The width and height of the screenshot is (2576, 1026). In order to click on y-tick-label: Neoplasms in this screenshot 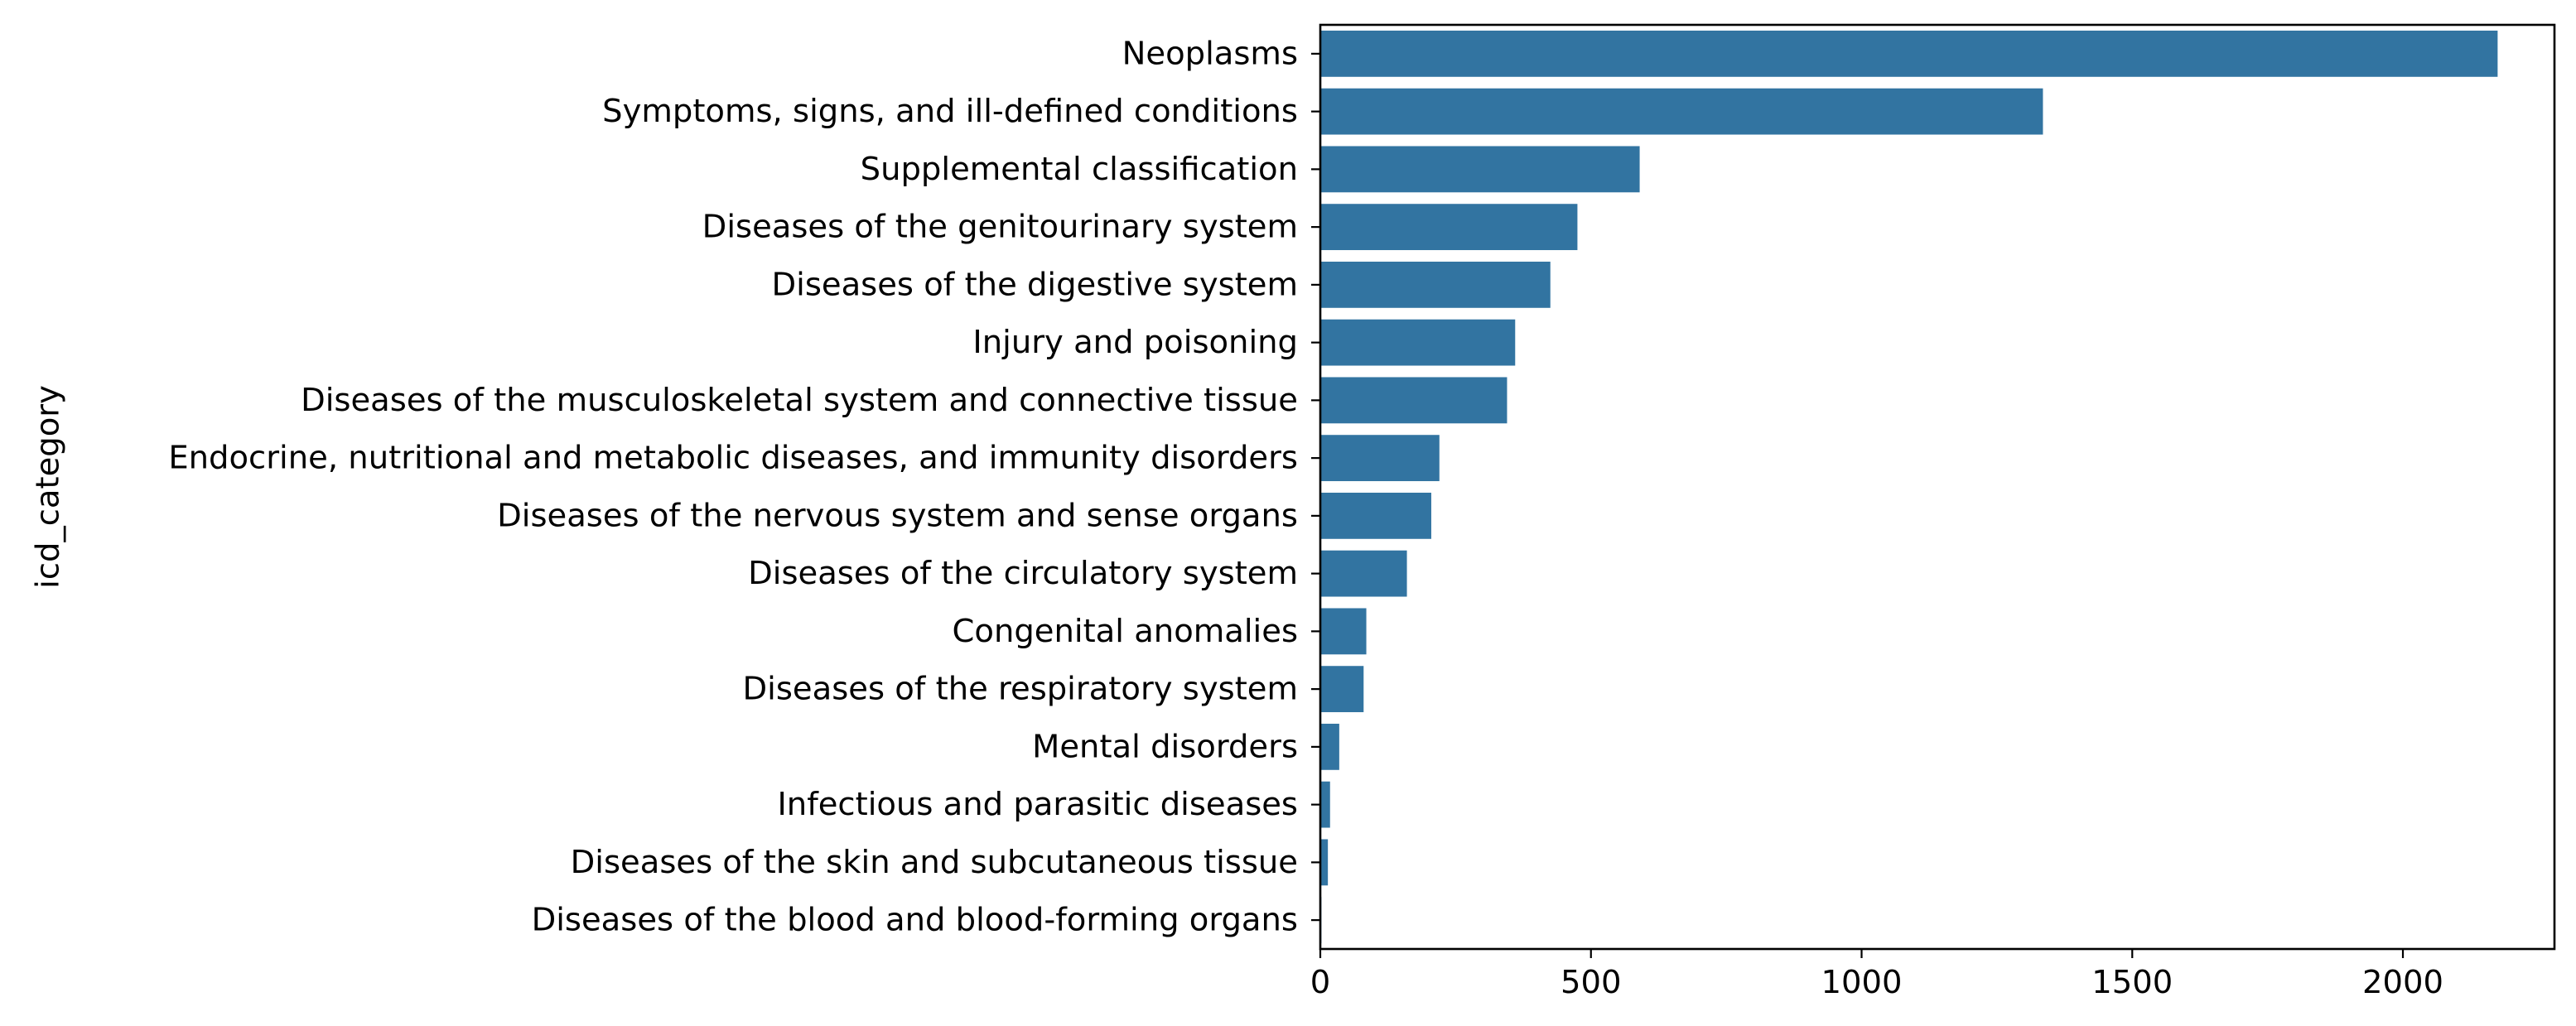, I will do `click(1210, 53)`.